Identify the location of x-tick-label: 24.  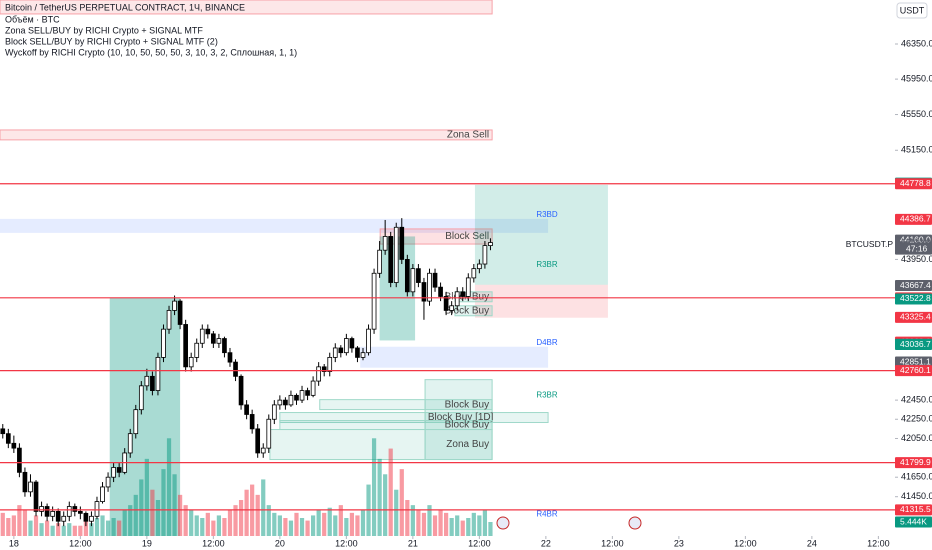
(812, 543).